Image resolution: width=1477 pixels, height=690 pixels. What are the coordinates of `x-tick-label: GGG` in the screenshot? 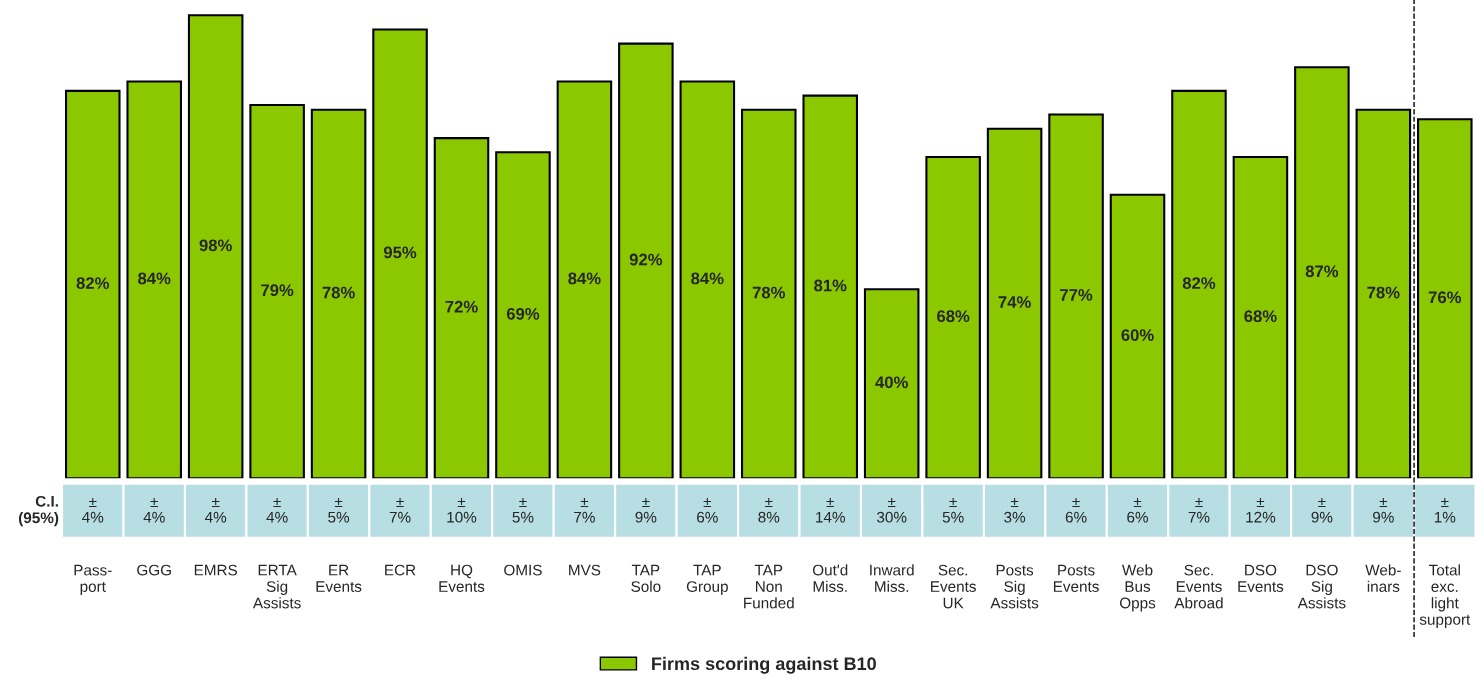 It's located at (154, 570).